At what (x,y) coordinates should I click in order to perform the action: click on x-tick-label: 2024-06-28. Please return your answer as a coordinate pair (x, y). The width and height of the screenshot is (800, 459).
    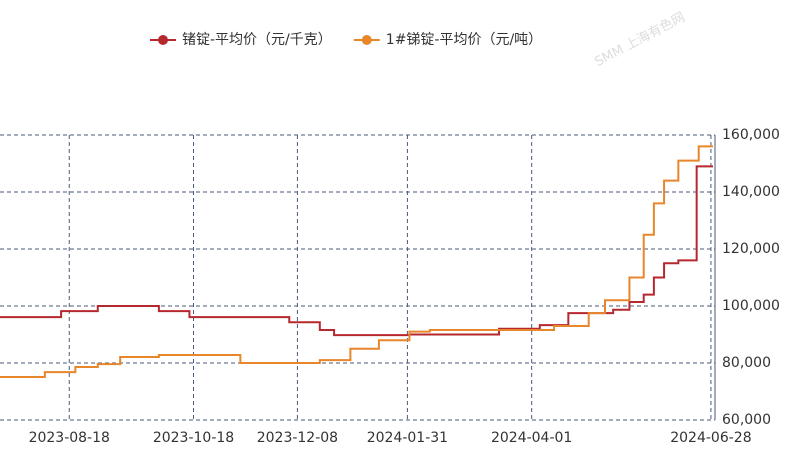
    Looking at the image, I should click on (710, 438).